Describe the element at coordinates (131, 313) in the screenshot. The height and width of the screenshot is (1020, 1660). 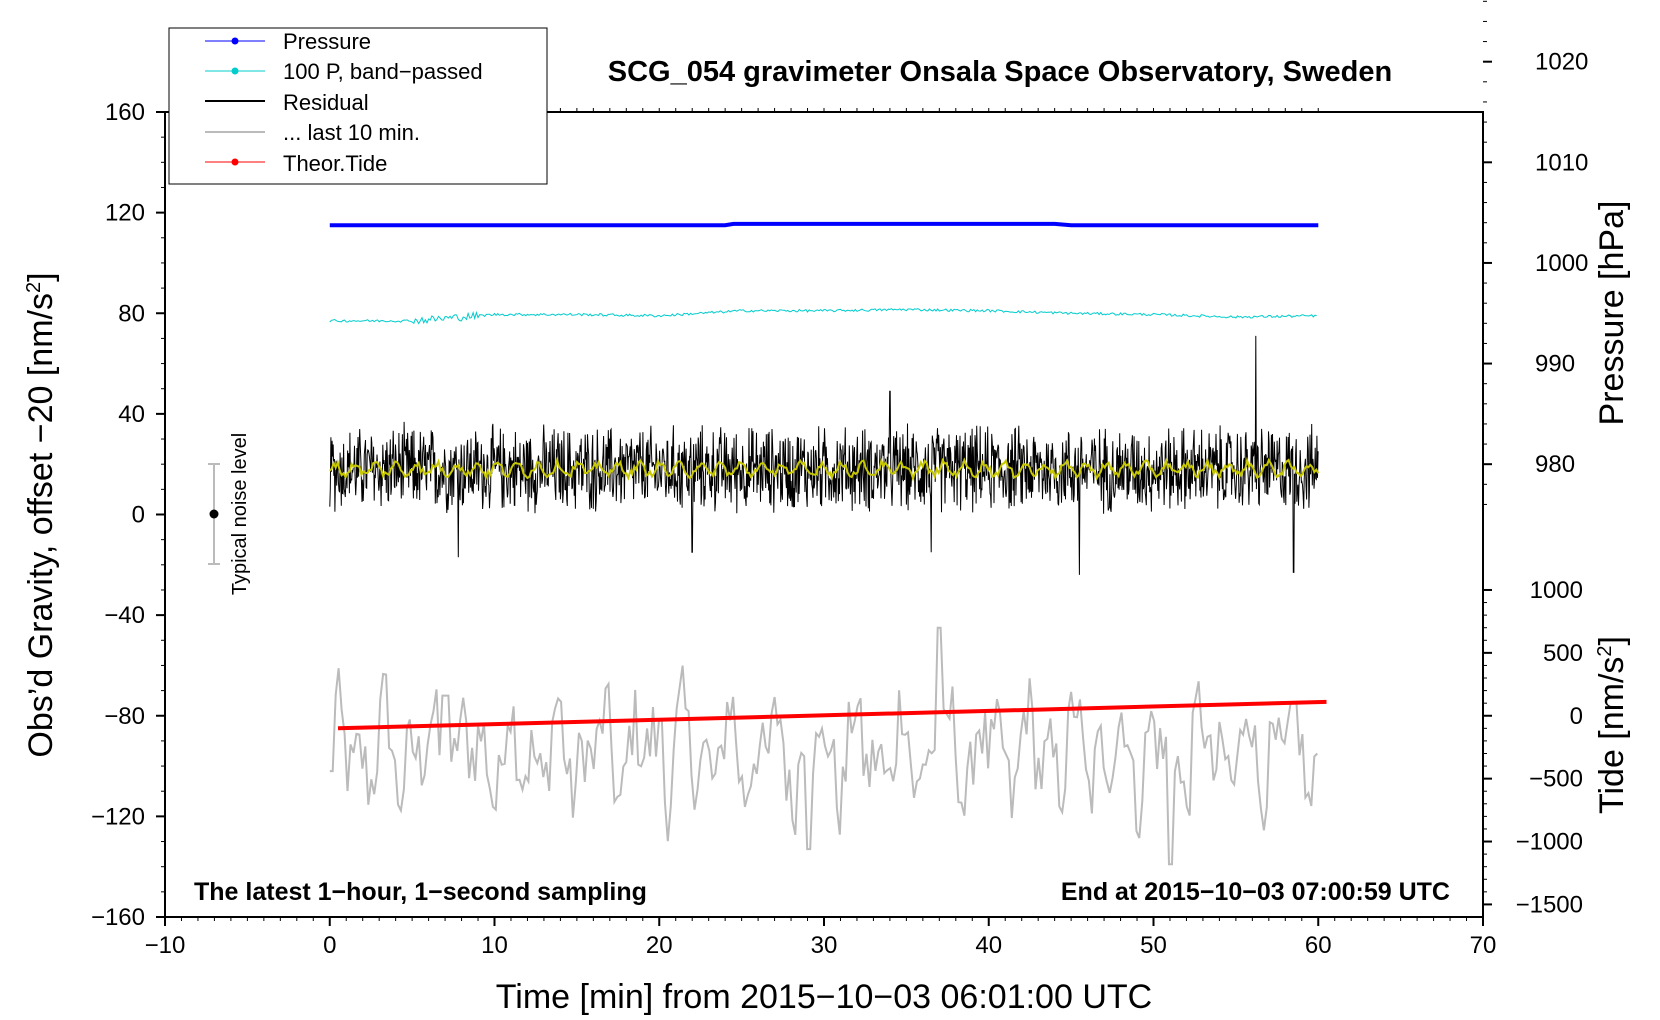
I see `y-tick-label: 80` at that location.